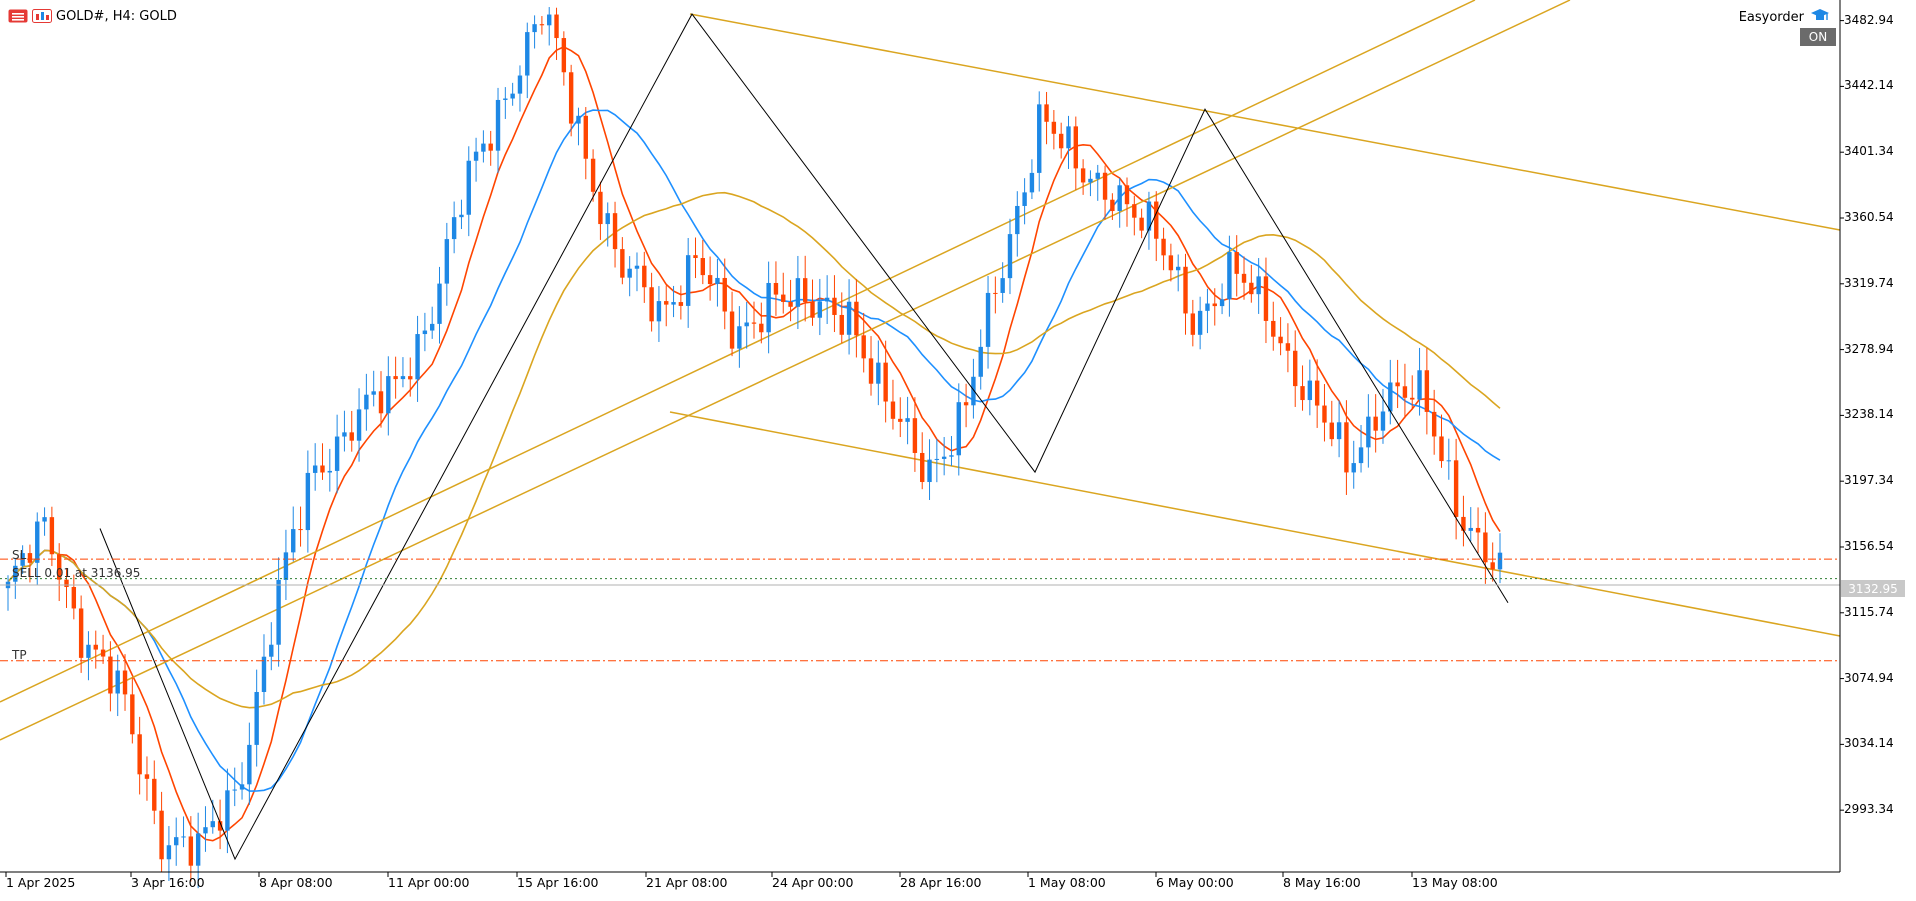  What do you see at coordinates (1265, 122) in the screenshot?
I see `resistance-line` at bounding box center [1265, 122].